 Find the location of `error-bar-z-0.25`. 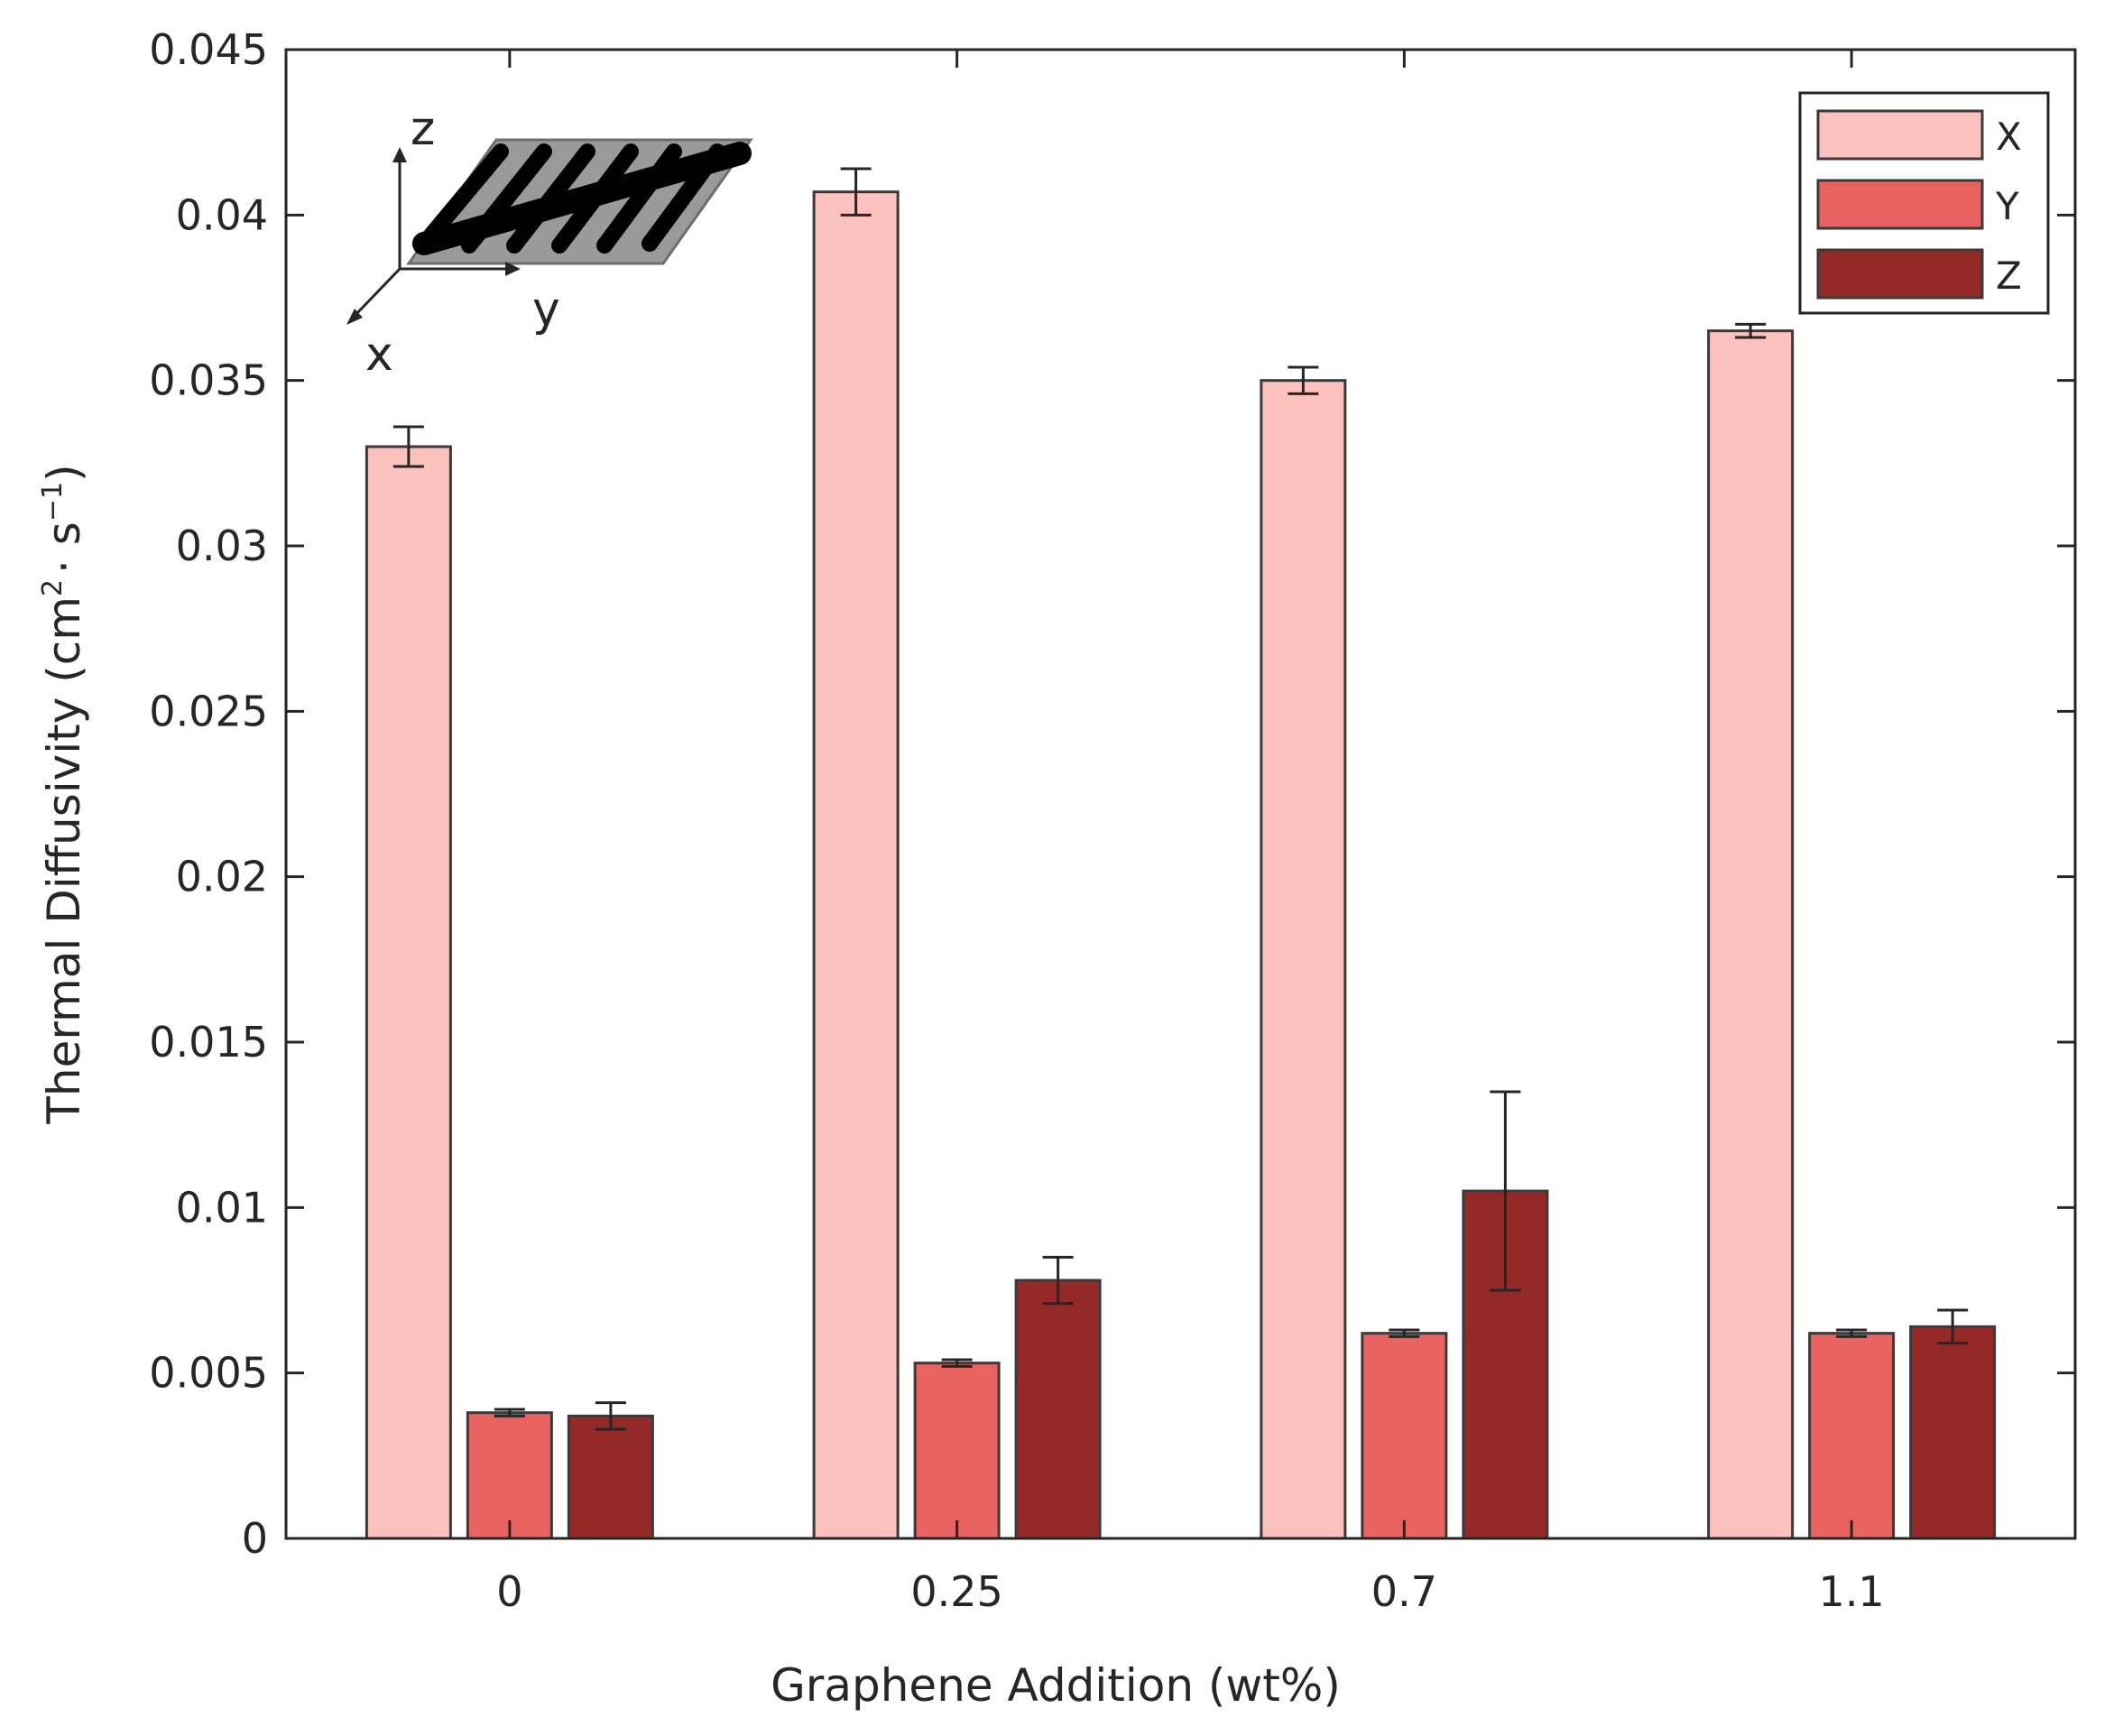

error-bar-z-0.25 is located at coordinates (1058, 1280).